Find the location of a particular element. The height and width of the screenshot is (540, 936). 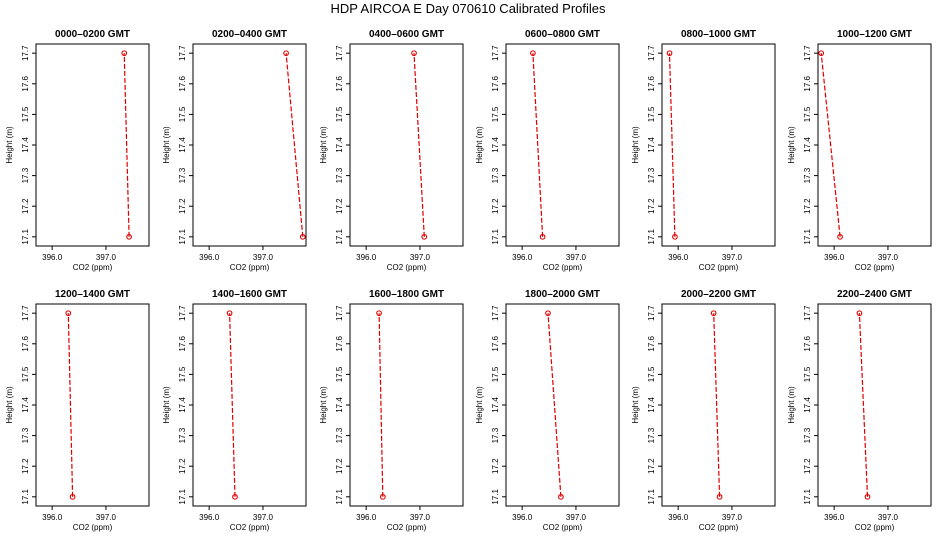

panel-title: 0200–0400 GMT is located at coordinates (249, 34).